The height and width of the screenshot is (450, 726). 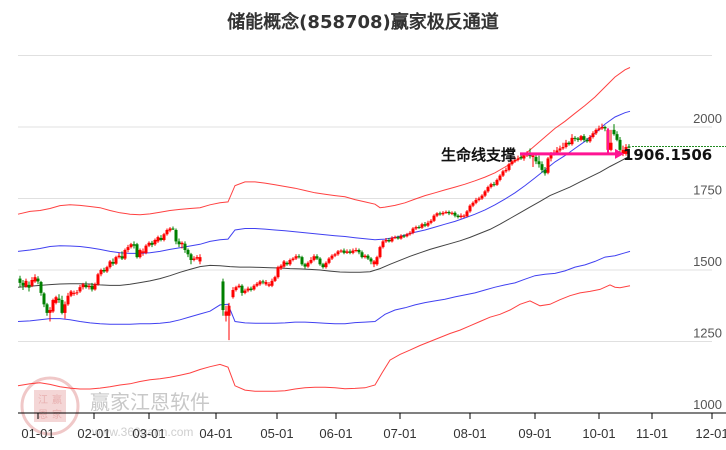 I want to click on watermark-badge-3: 家, so click(x=57, y=414).